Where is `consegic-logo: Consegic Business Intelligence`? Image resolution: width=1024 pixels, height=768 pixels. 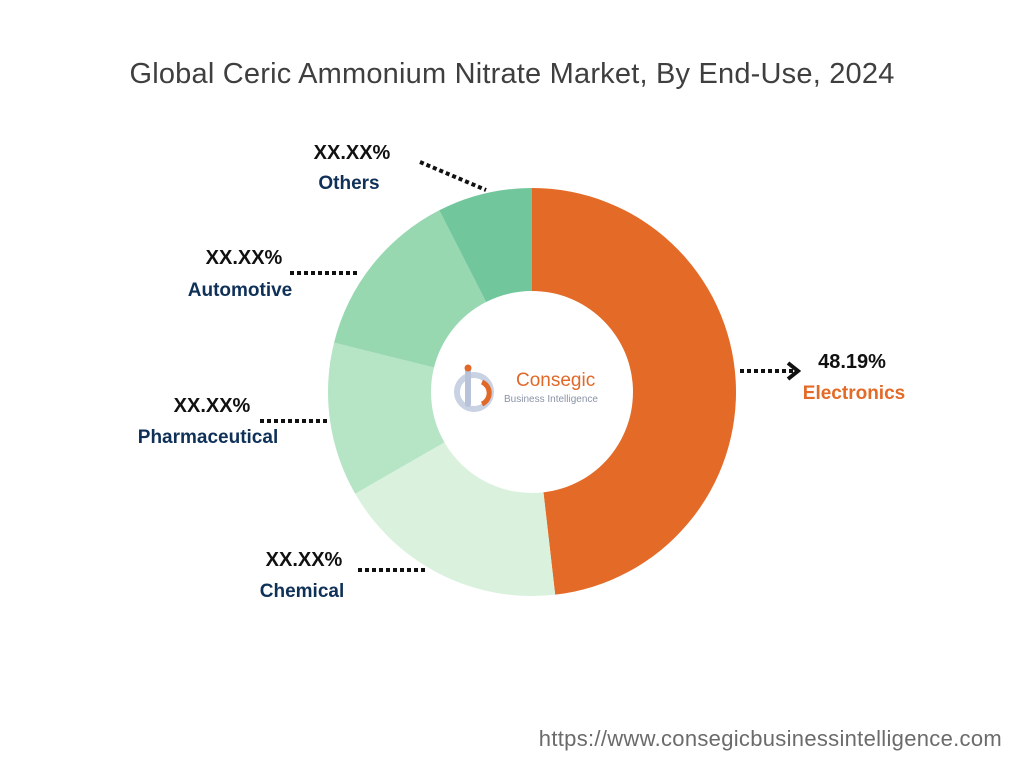
consegic-logo: Consegic Business Intelligence is located at coordinates (533, 390).